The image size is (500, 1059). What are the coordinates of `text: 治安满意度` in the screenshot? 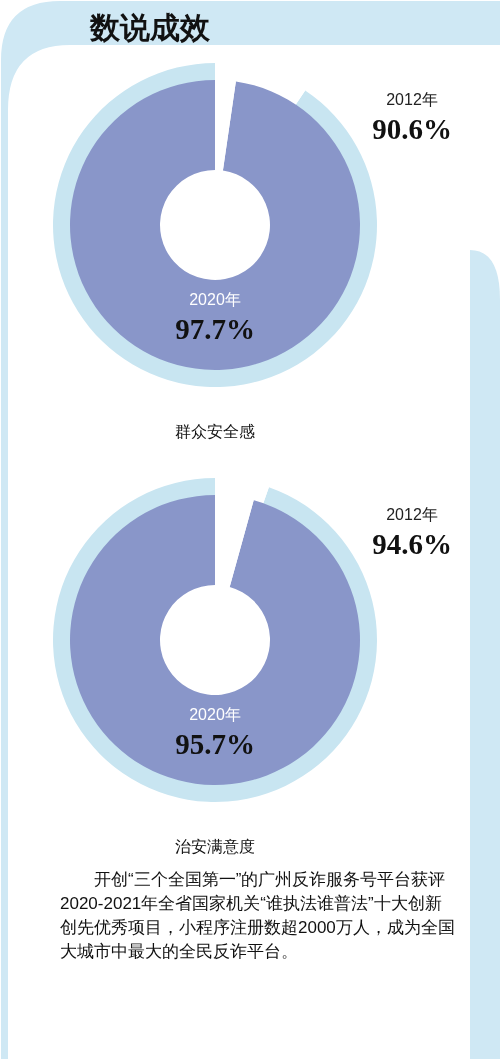 It's located at (215, 846).